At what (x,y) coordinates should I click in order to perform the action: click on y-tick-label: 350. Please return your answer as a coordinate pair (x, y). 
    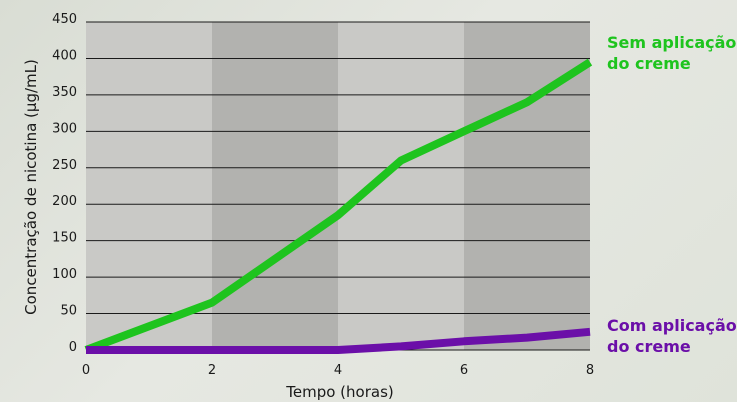
    Looking at the image, I should click on (64, 92).